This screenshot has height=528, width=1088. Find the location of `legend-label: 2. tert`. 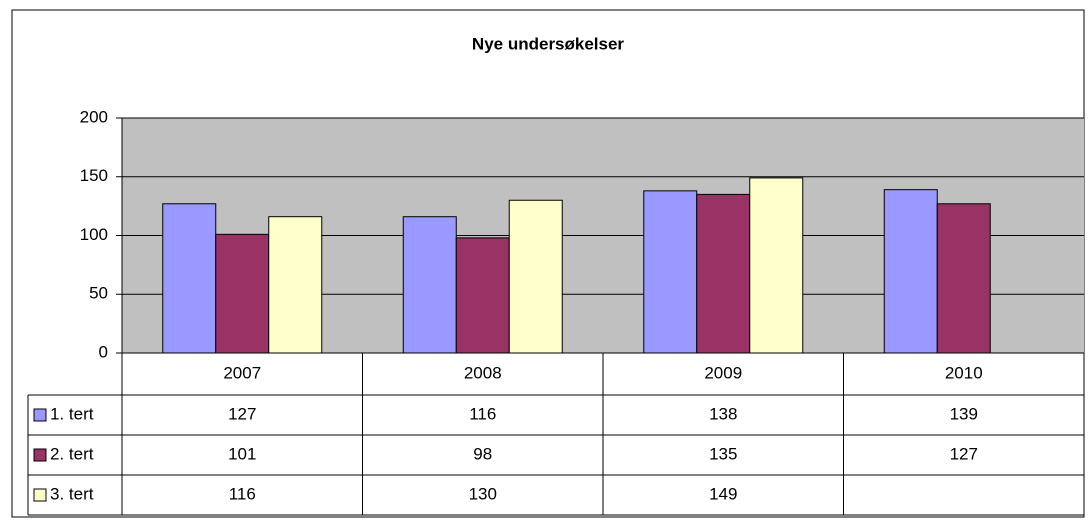

legend-label: 2. tert is located at coordinates (72, 453).